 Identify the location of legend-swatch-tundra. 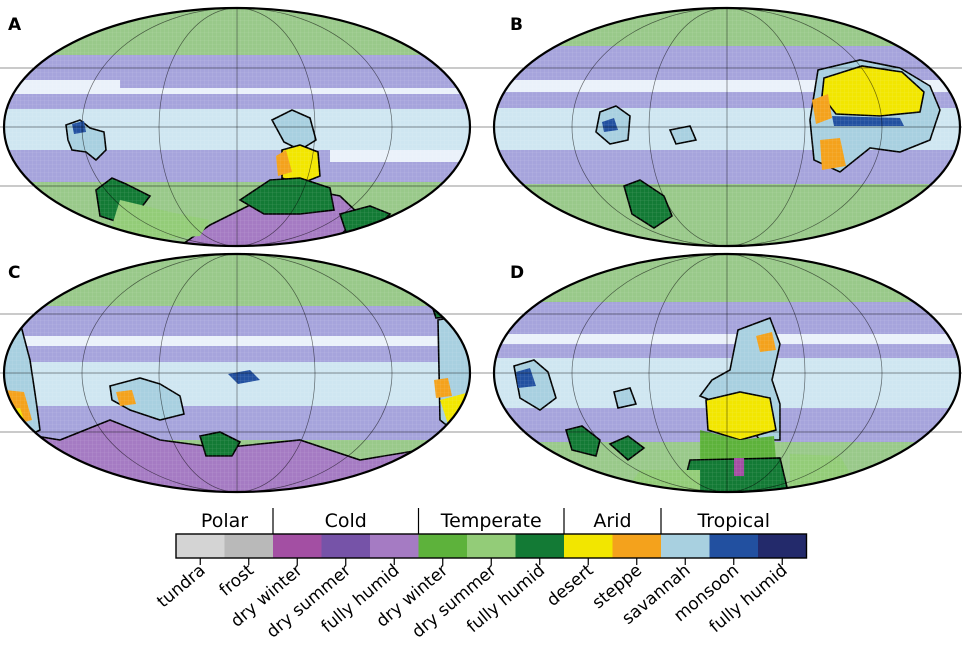
(200, 546).